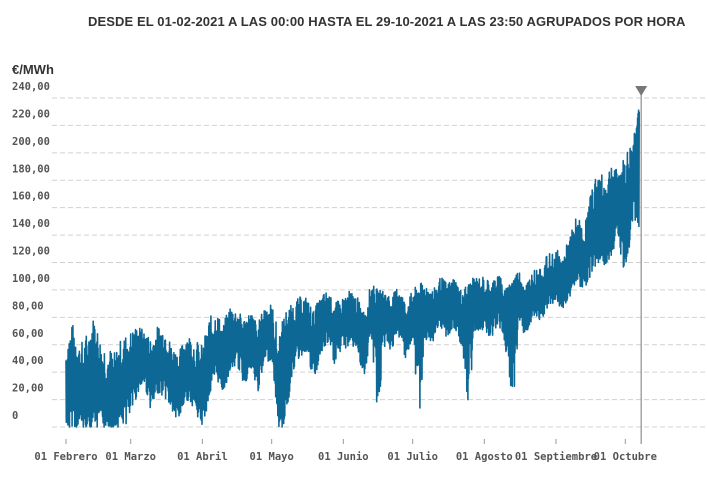 This screenshot has height=479, width=707. Describe the element at coordinates (272, 457) in the screenshot. I see `x-tick-label: 01 Mayo` at that location.